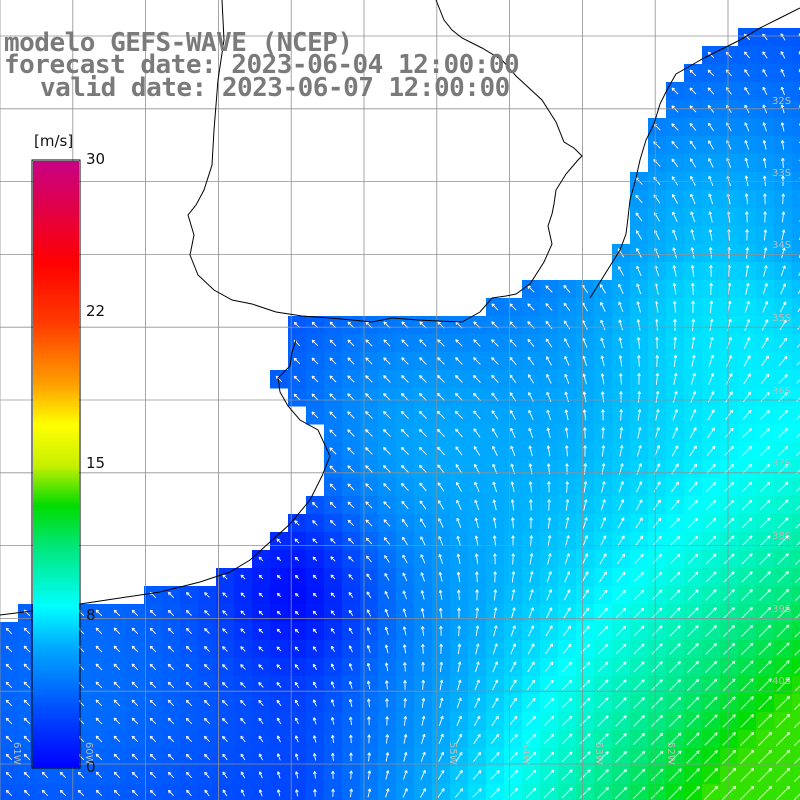 Image resolution: width=800 pixels, height=800 pixels. I want to click on lat-label-32s: 32S, so click(782, 101).